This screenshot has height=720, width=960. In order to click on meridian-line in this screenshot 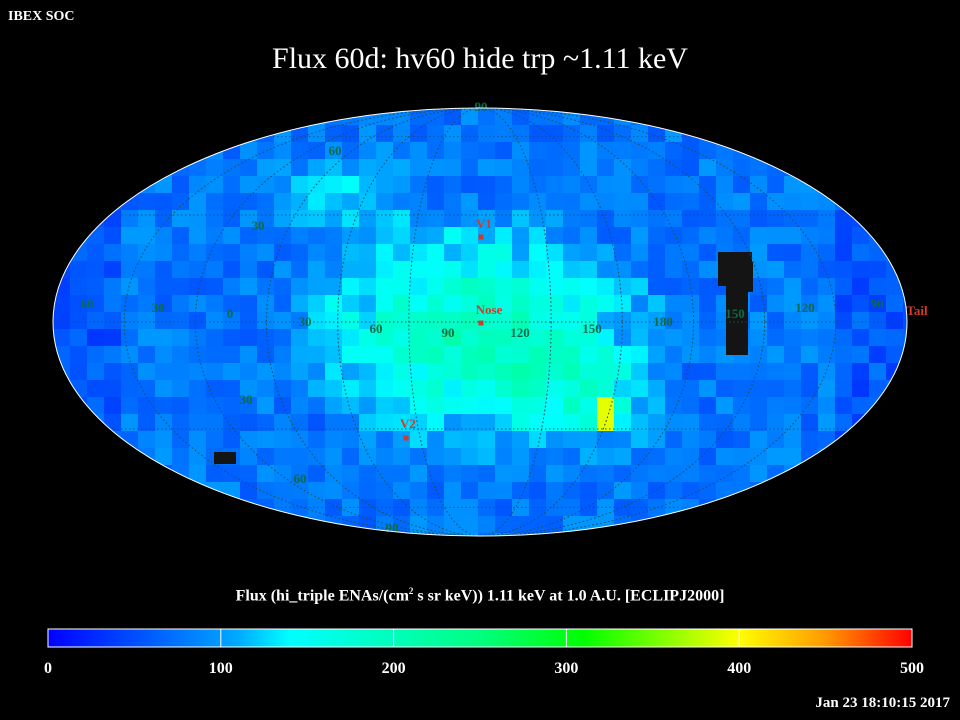, I will do `click(480, 322)`.